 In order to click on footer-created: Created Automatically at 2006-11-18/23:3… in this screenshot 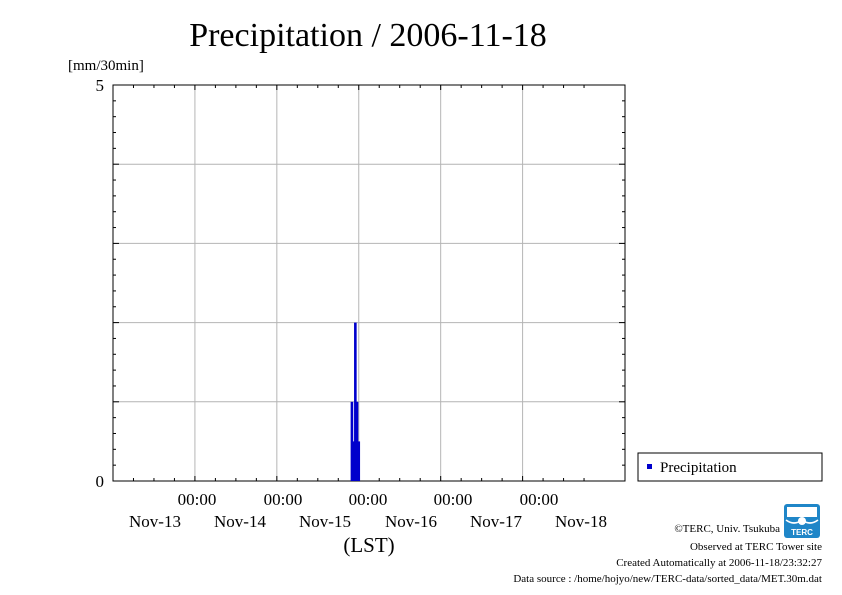, I will do `click(719, 563)`.